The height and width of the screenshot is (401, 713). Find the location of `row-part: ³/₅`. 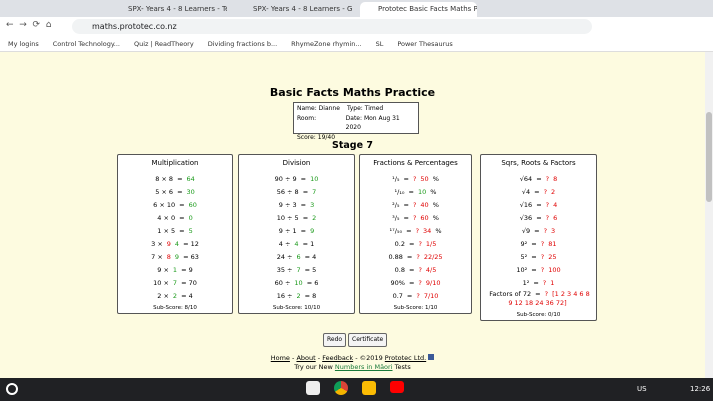

row-part: ³/₅ is located at coordinates (396, 218).